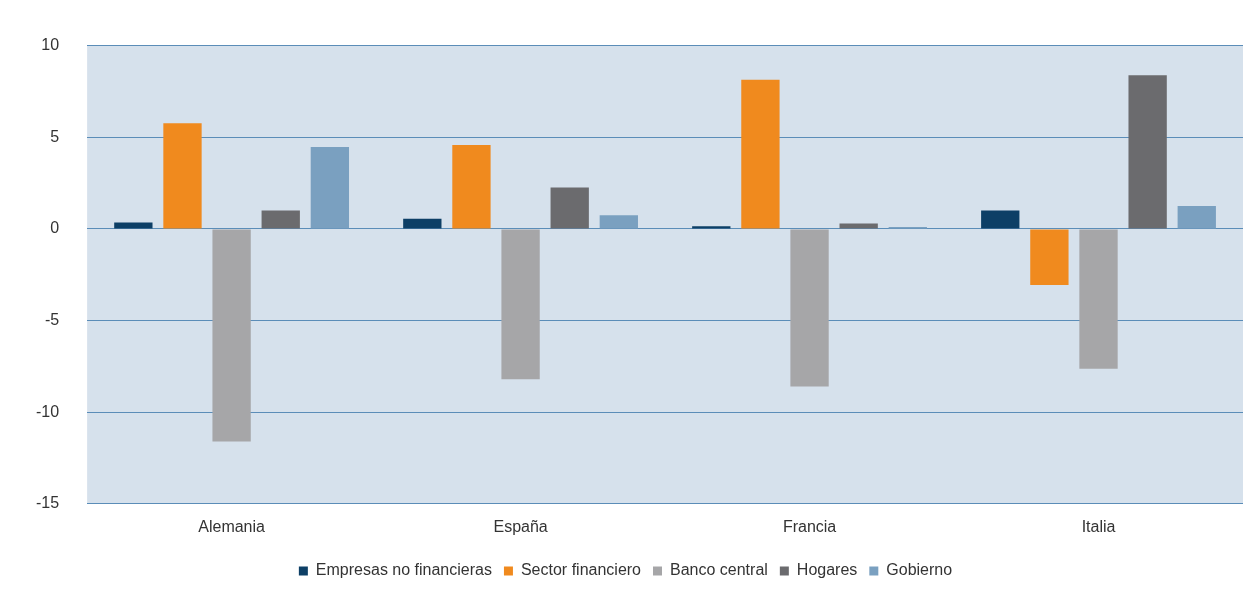  I want to click on x-tick-label: Alemania, so click(232, 526).